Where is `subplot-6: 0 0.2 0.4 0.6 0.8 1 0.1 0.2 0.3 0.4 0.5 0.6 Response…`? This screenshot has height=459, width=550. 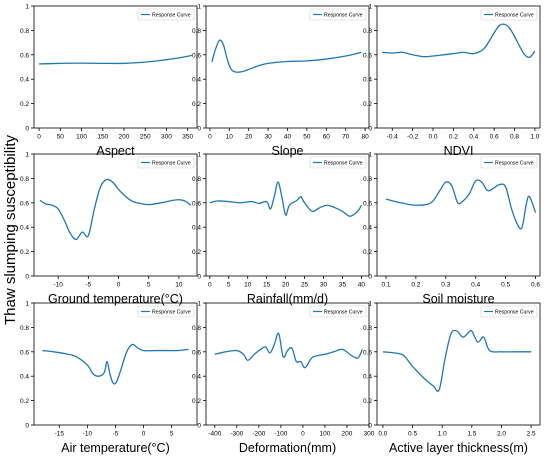
subplot-6: 0 0.2 0.4 0.6 0.8 1 0.1 0.2 0.3 0.4 0.5 0.6 Response… is located at coordinates (451, 229).